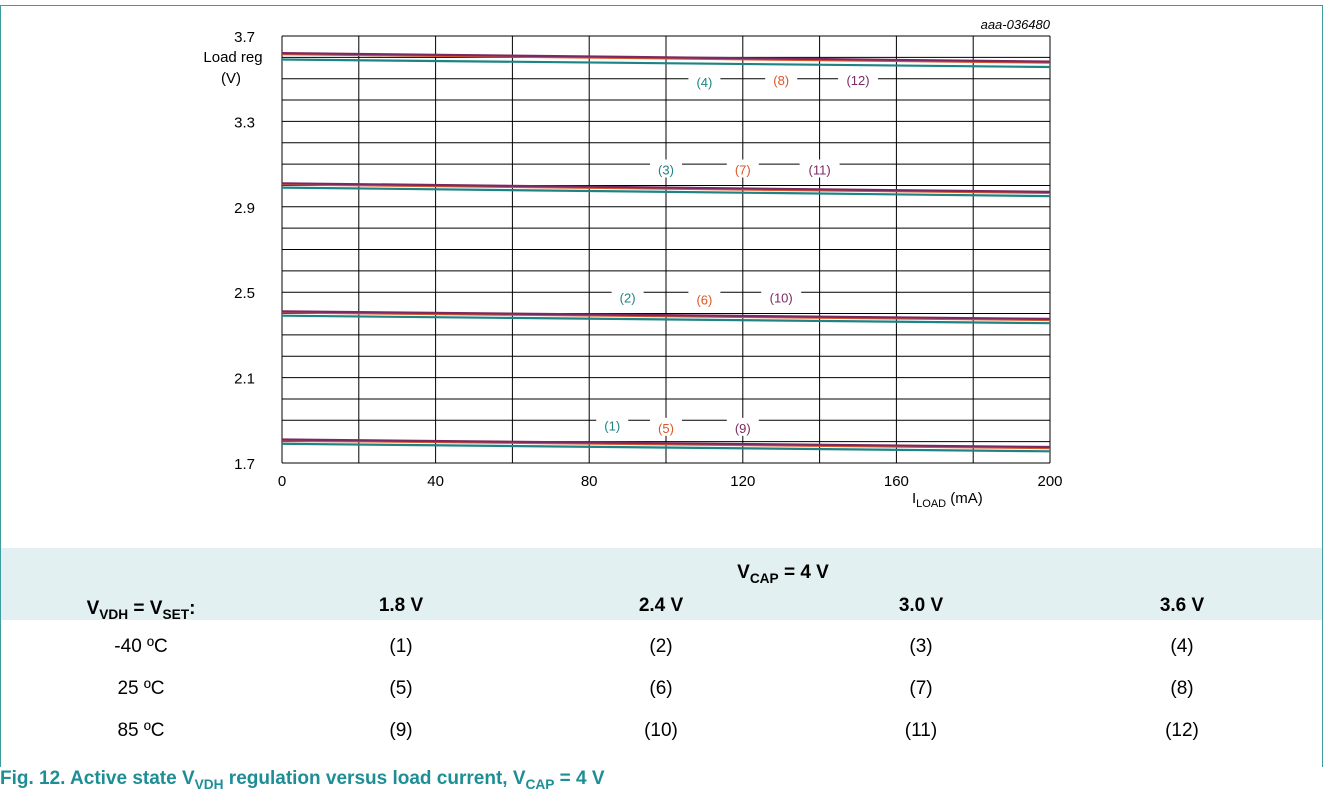 This screenshot has width=1326, height=802. What do you see at coordinates (589, 481) in the screenshot?
I see `x-tick-label: 80` at bounding box center [589, 481].